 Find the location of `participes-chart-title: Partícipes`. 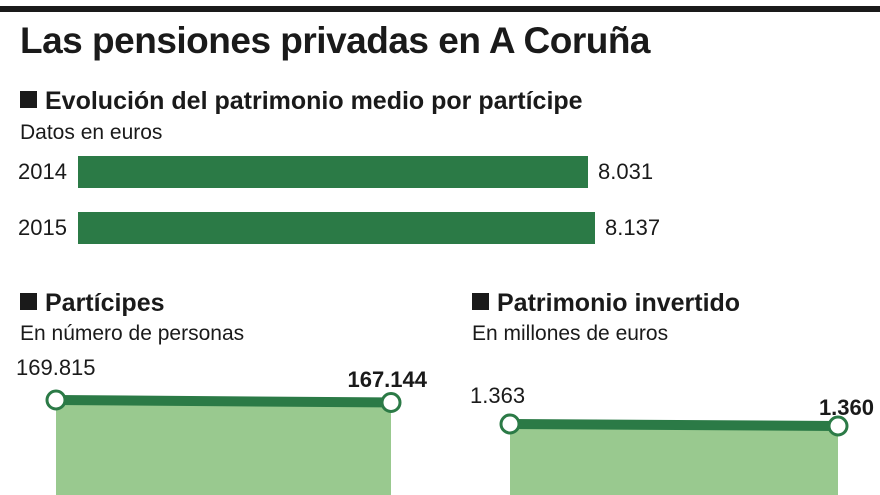

participes-chart-title: Partícipes is located at coordinates (92, 303).